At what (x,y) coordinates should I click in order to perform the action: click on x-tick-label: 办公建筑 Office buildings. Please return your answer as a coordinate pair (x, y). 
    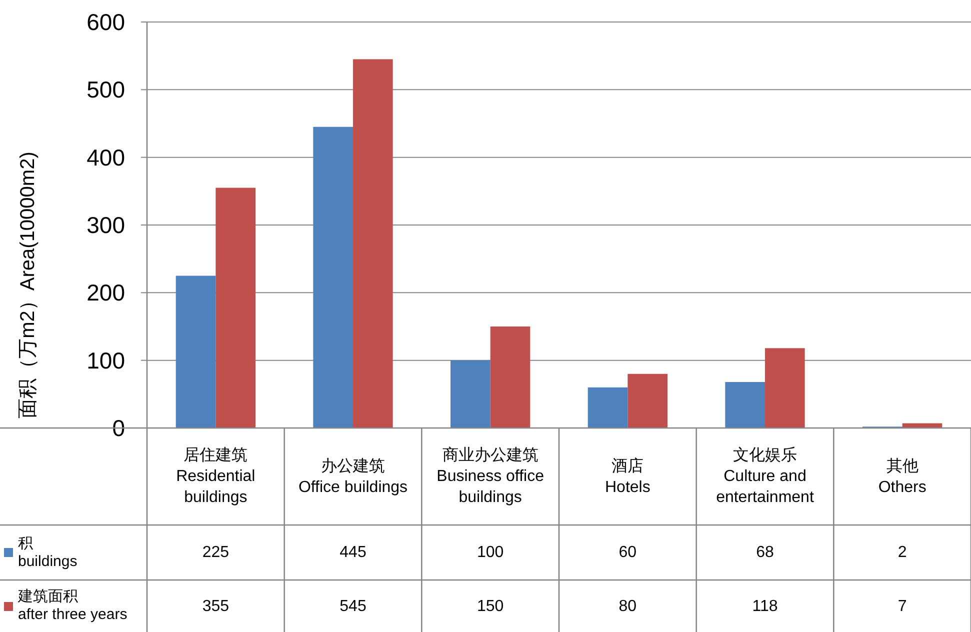
    Looking at the image, I should click on (353, 477).